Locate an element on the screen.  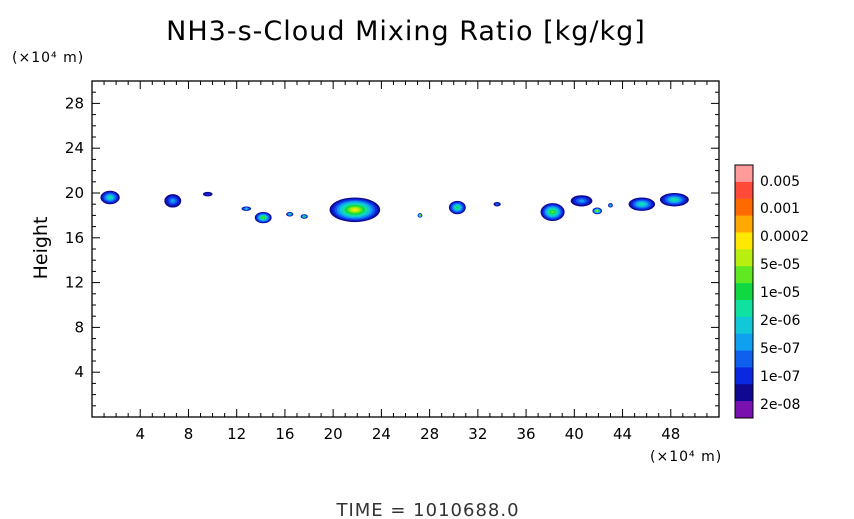
y-axis-label: Height is located at coordinates (41, 248).